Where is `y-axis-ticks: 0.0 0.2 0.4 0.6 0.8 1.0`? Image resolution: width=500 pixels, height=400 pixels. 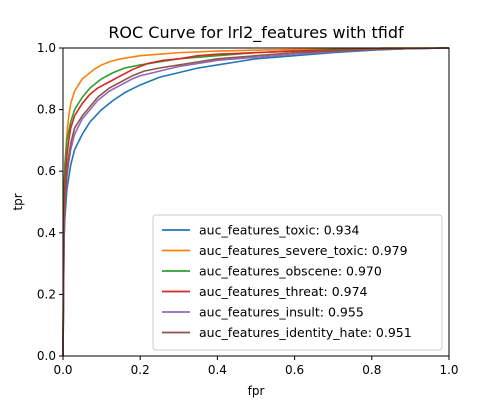
y-axis-ticks: 0.0 0.2 0.4 0.6 0.8 1.0 is located at coordinates (50, 202).